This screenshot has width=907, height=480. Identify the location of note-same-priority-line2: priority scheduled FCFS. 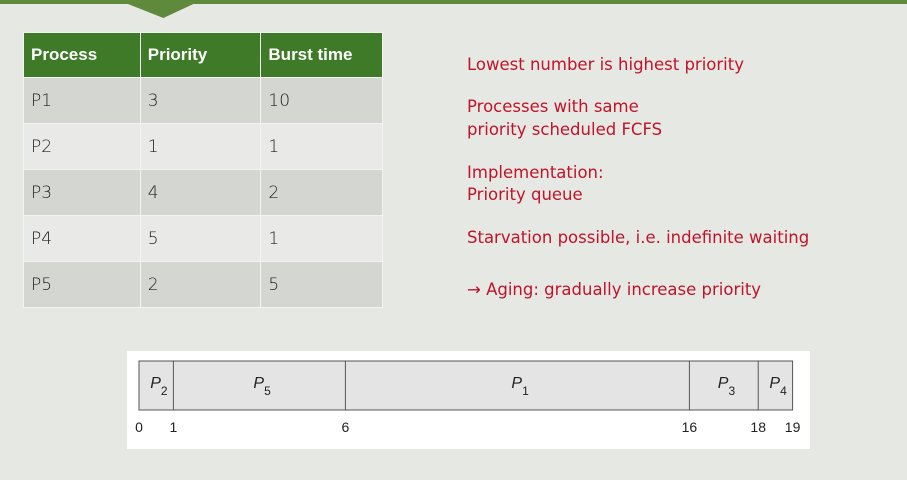
(565, 129).